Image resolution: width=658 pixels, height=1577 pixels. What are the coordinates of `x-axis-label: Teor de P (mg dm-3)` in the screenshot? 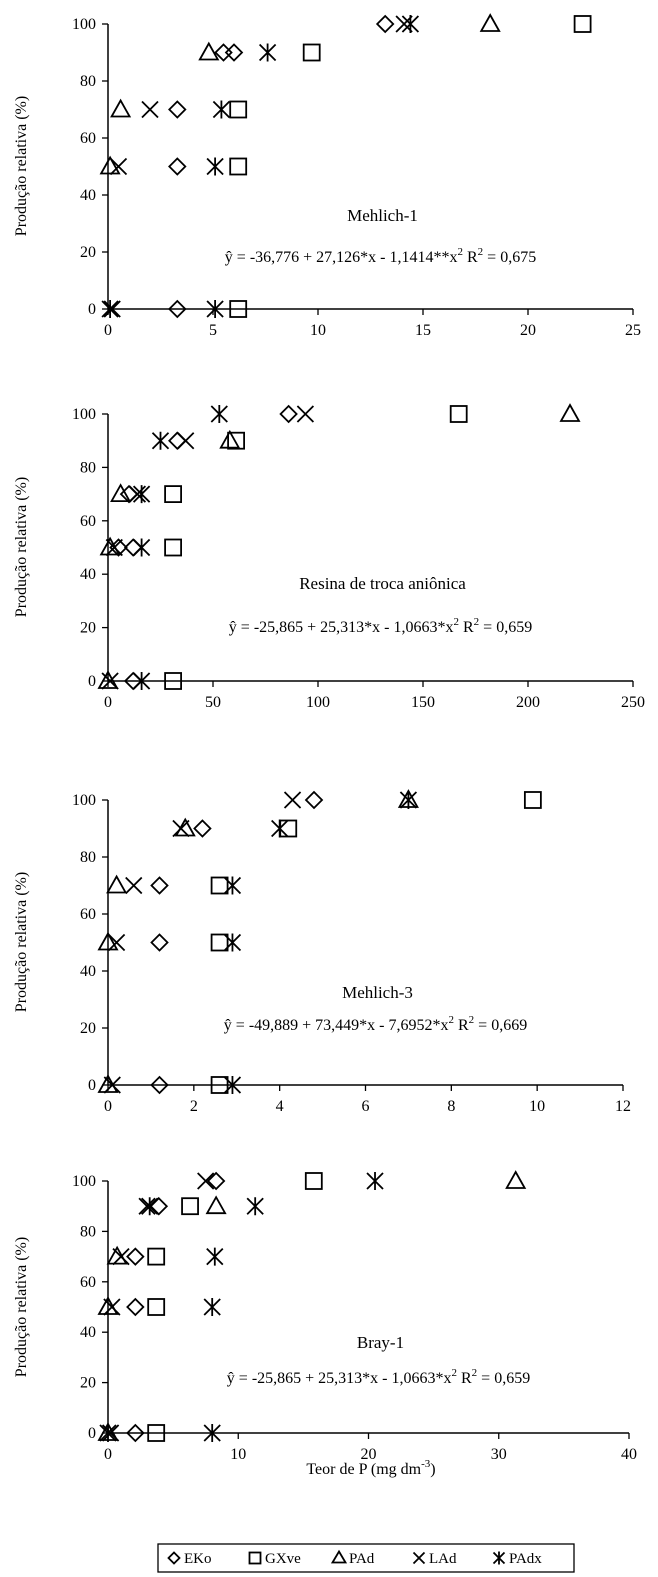 It's located at (370, 1468).